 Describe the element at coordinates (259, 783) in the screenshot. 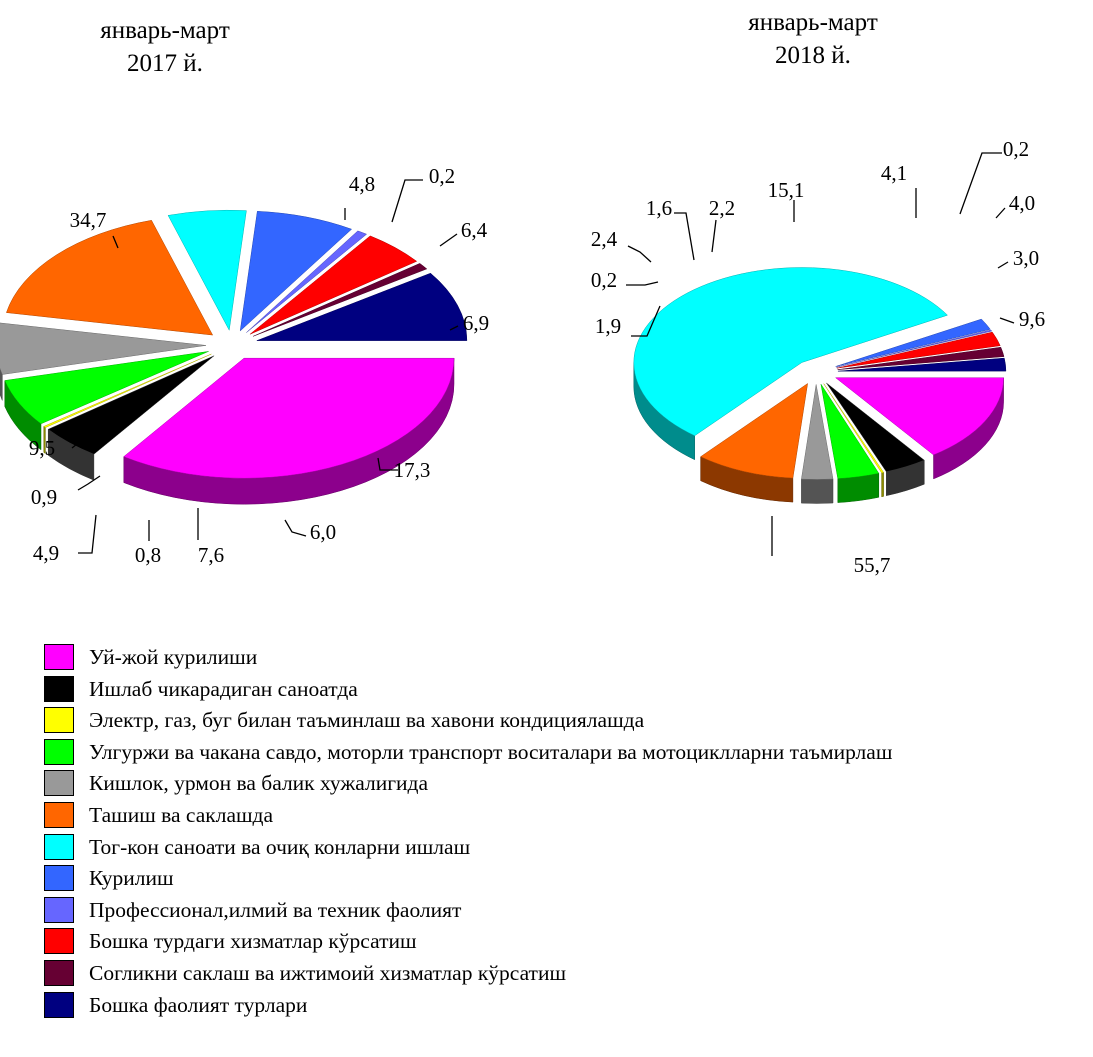

I see `legend-label: Кишлок, урмон ва балик хужалигида` at that location.